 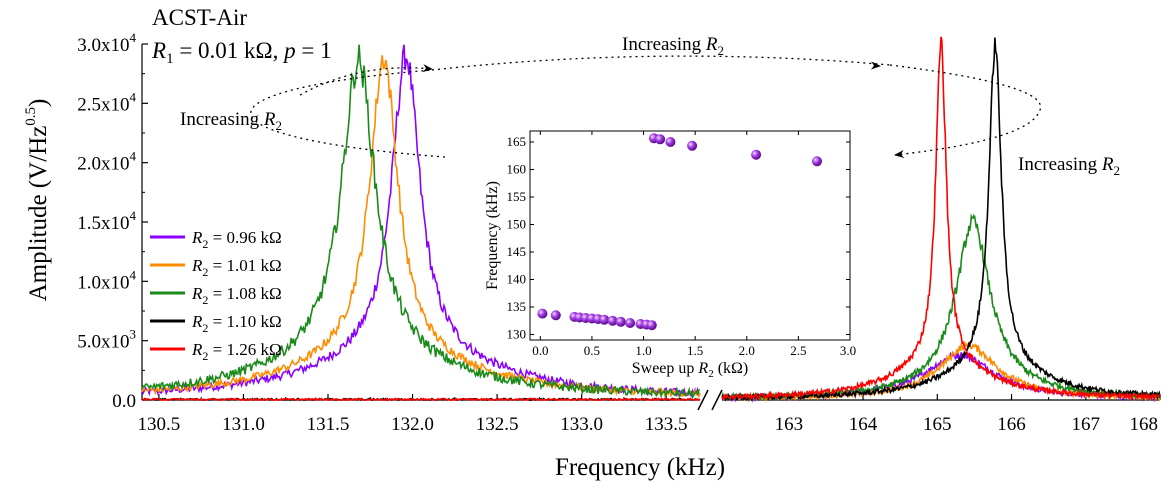 What do you see at coordinates (673, 46) in the screenshot?
I see `annotation-increasing-top: Increasing R2` at bounding box center [673, 46].